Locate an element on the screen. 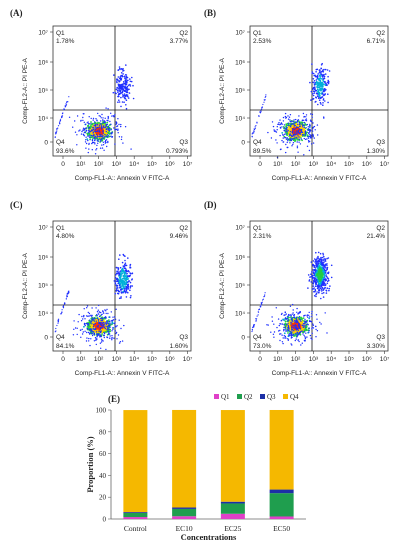  panel-label: (C) is located at coordinates (16, 205).